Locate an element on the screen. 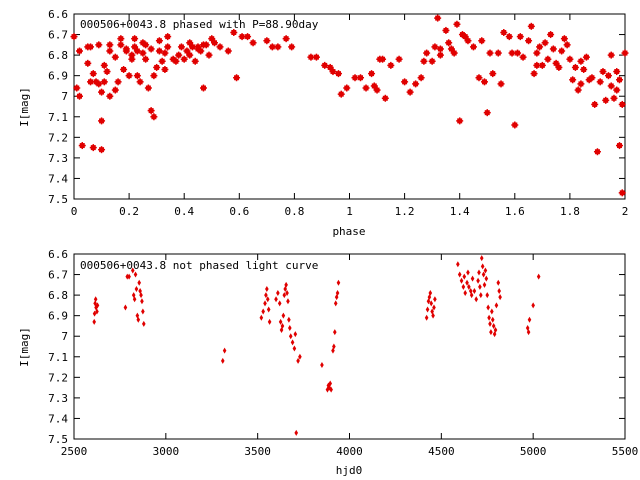  y-tick-label: 7.1 is located at coordinates (58, 357).